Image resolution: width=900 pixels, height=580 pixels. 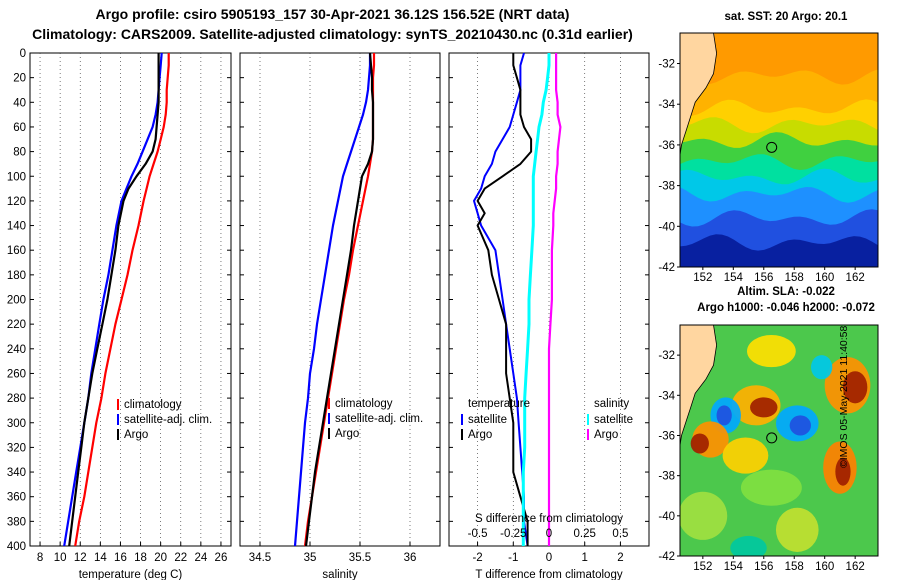 I want to click on sst-map-lon-label: 156, so click(x=763, y=278).